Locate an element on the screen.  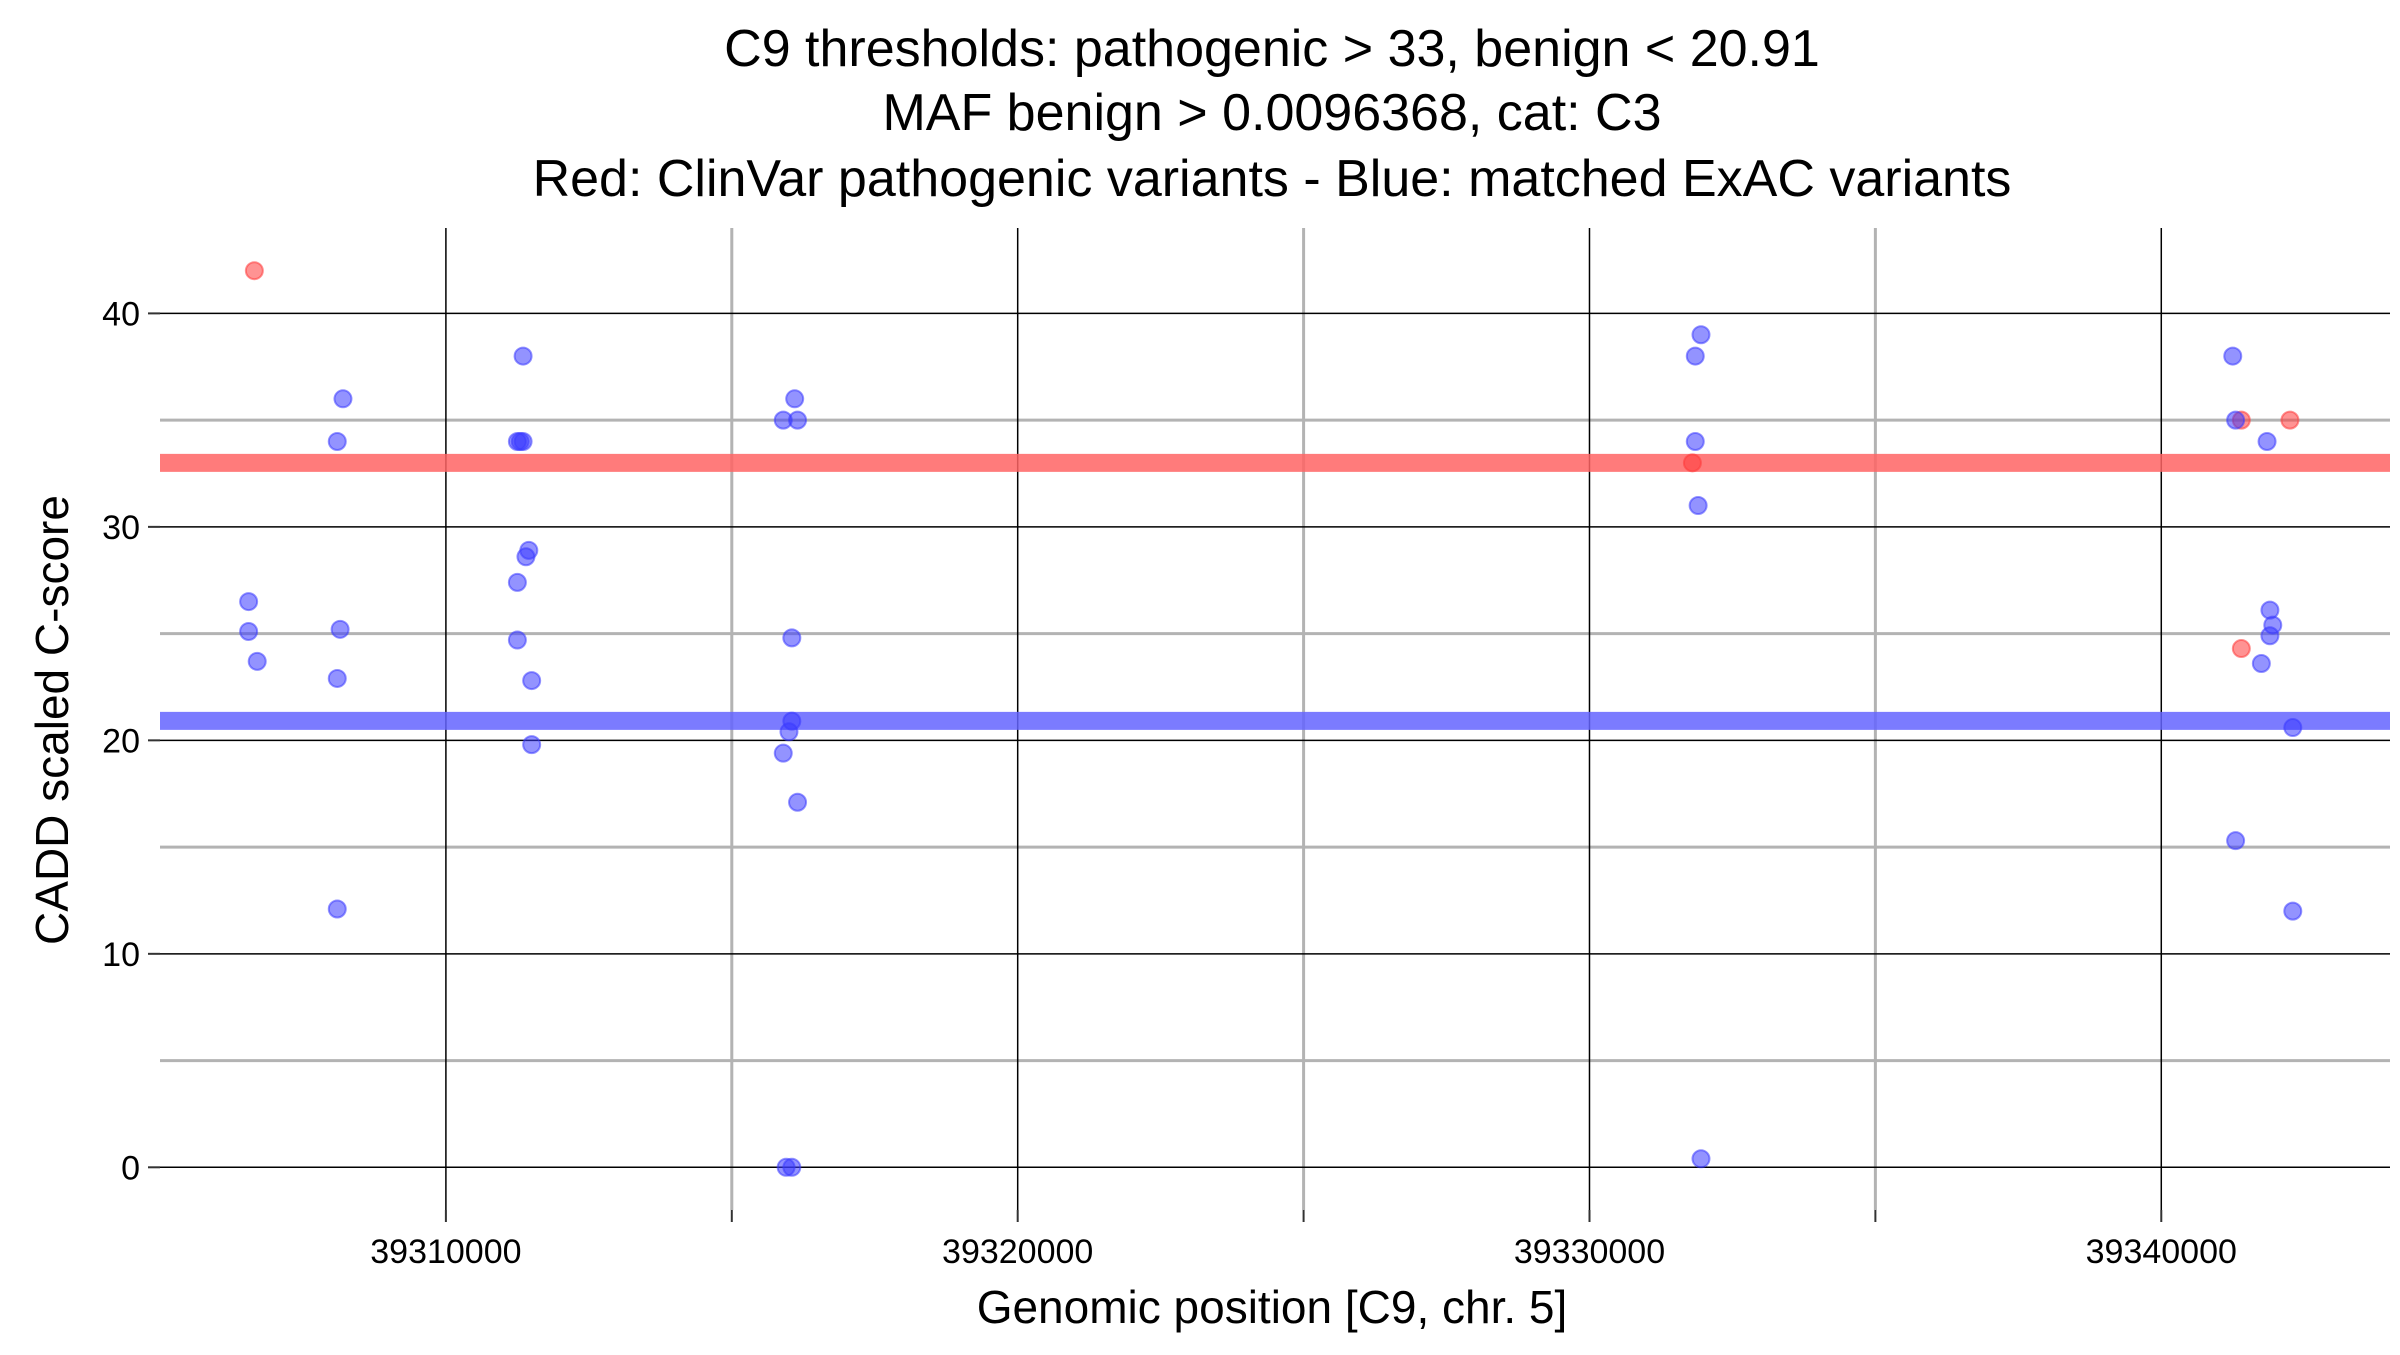
y-tick-label: 30 is located at coordinates (121, 528).